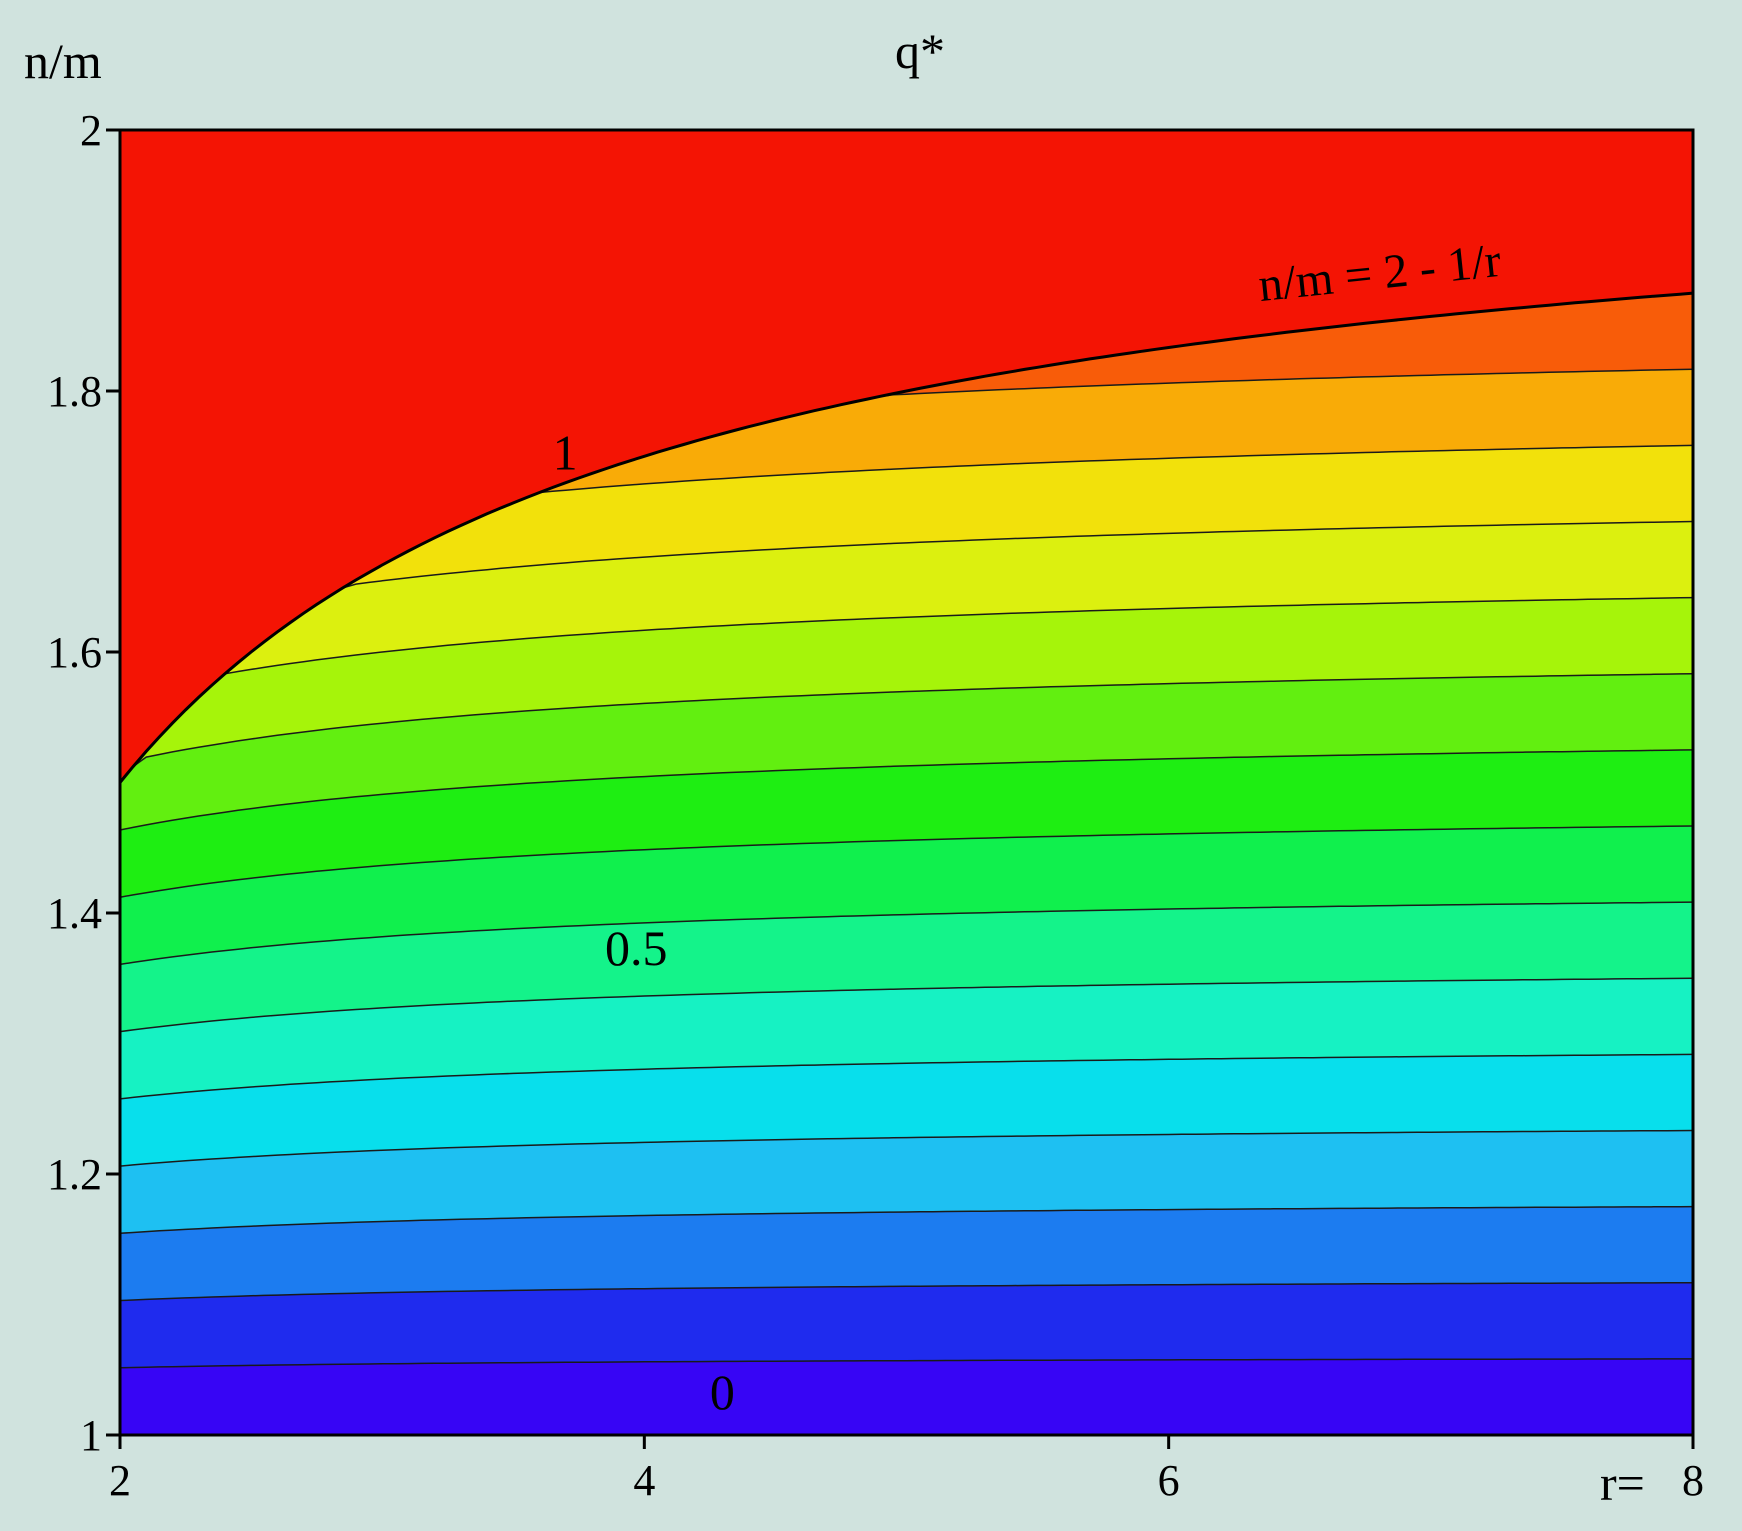 This screenshot has width=1742, height=1531. What do you see at coordinates (722, 1392) in the screenshot?
I see `contour-label: 0` at bounding box center [722, 1392].